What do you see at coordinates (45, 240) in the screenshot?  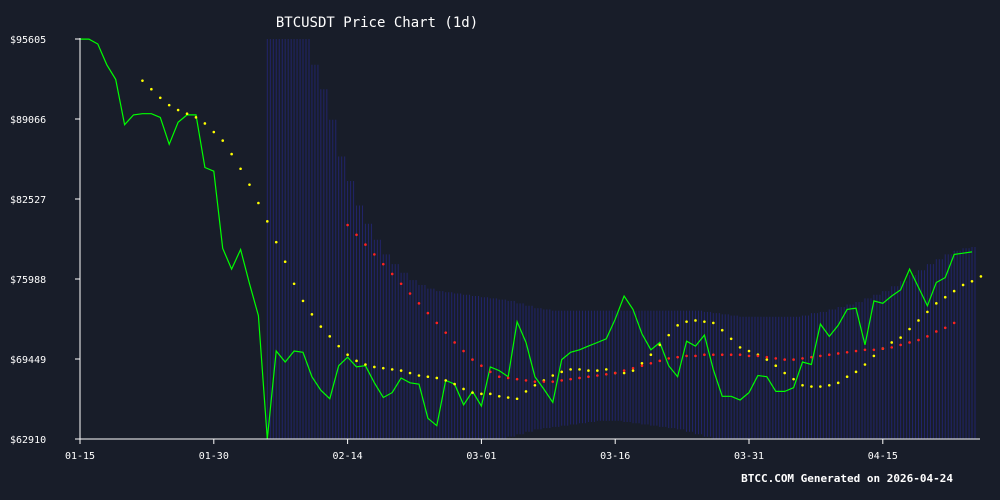 I see `y-axis: $95605 $89066 $82527 $75988 $69449 $62910` at bounding box center [45, 240].